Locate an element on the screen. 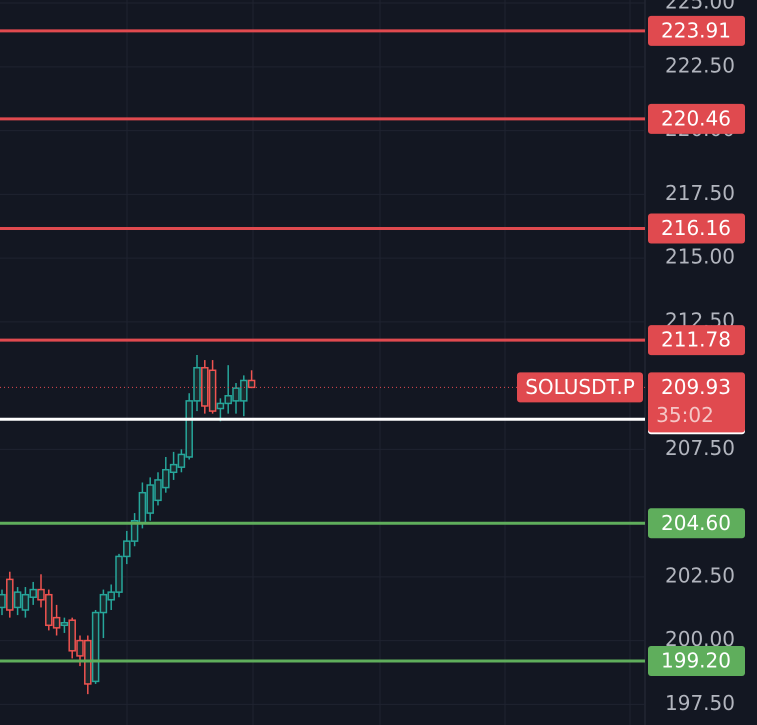  last-price-tag is located at coordinates (696, 402).